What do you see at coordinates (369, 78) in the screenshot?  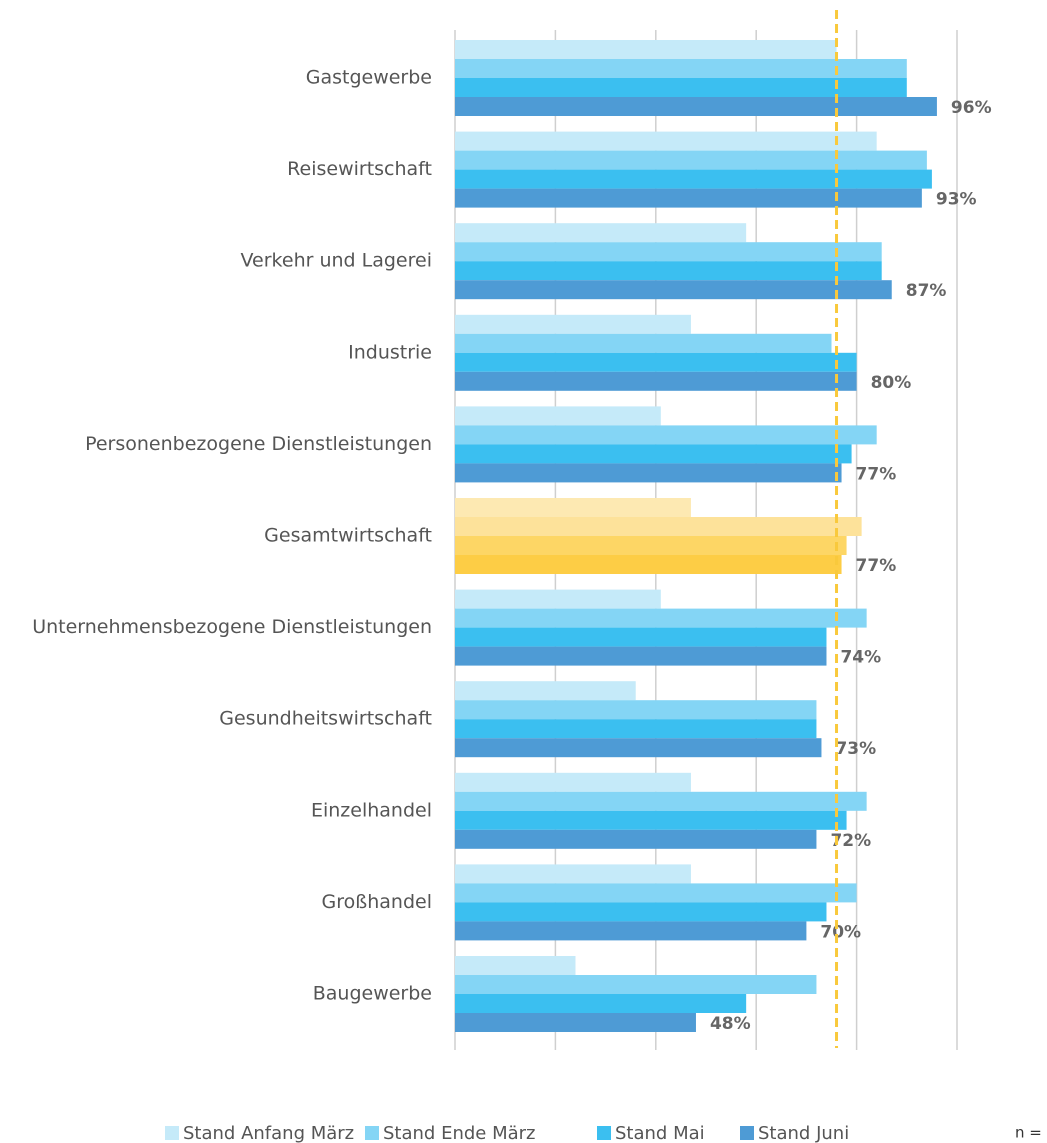 I see `category-label: Gastgewerbe` at bounding box center [369, 78].